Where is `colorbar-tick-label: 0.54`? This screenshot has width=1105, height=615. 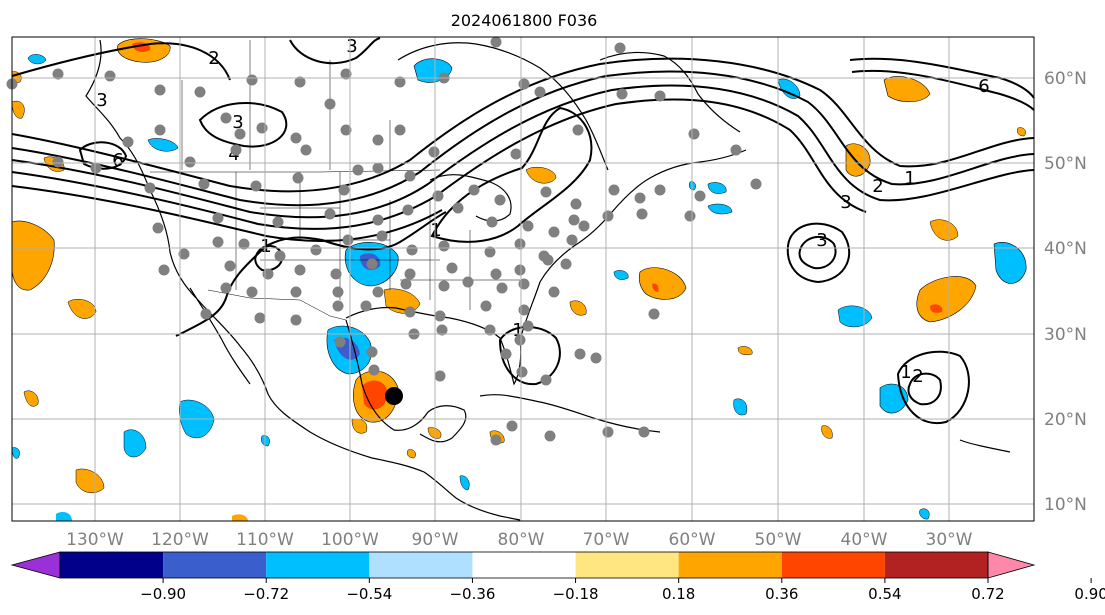
colorbar-tick-label: 0.54 is located at coordinates (884, 594).